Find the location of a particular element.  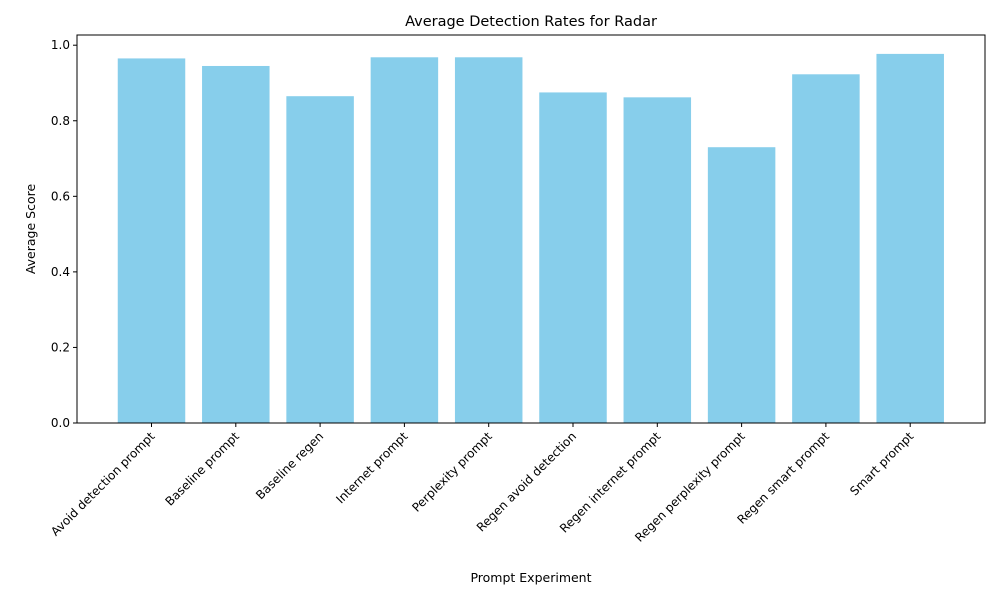

y-tick-label: 0.2 is located at coordinates (60, 347).